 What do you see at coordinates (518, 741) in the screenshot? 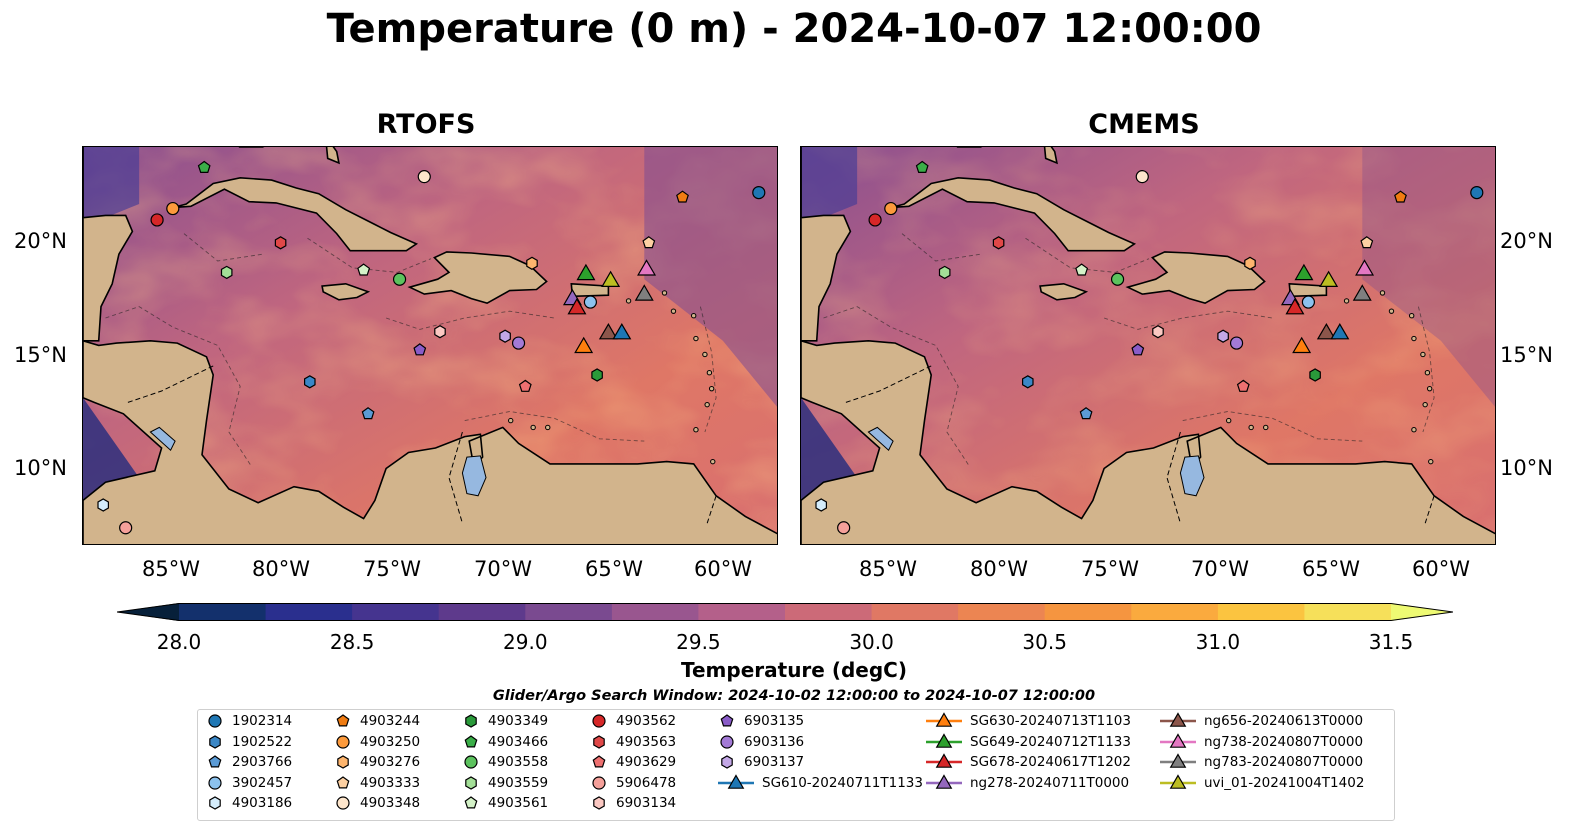
I see `legend-label: 4903466` at bounding box center [518, 741].